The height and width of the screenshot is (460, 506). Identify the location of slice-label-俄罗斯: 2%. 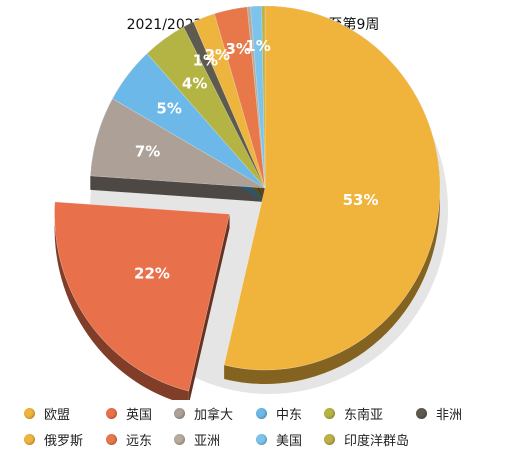
(217, 55).